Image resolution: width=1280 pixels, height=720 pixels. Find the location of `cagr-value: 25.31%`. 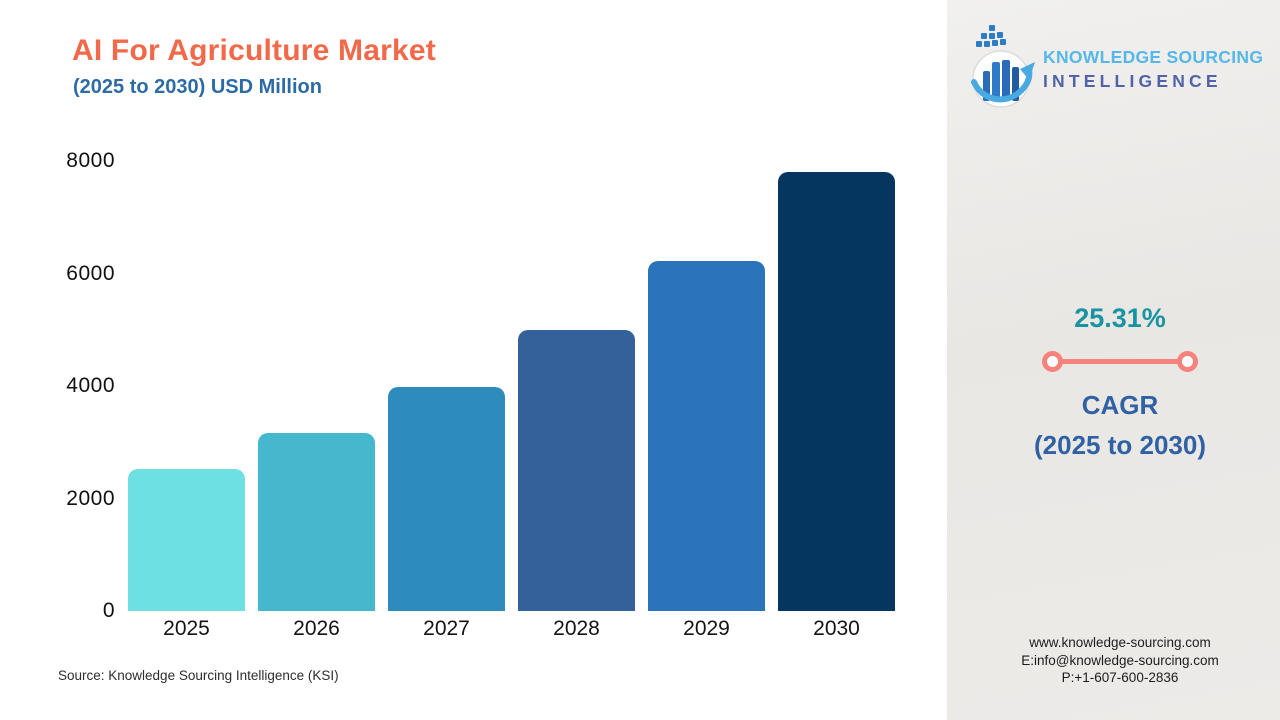

cagr-value: 25.31% is located at coordinates (1120, 318).